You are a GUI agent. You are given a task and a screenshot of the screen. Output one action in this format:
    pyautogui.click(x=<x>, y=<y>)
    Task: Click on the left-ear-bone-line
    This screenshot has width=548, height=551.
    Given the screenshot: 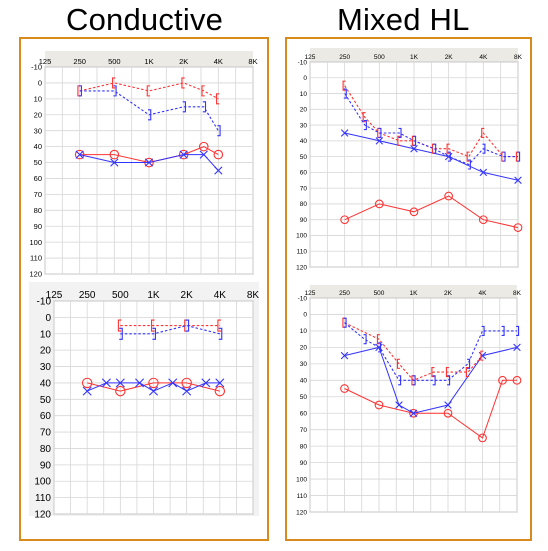 What is the action you would take?
    pyautogui.click(x=149, y=110)
    